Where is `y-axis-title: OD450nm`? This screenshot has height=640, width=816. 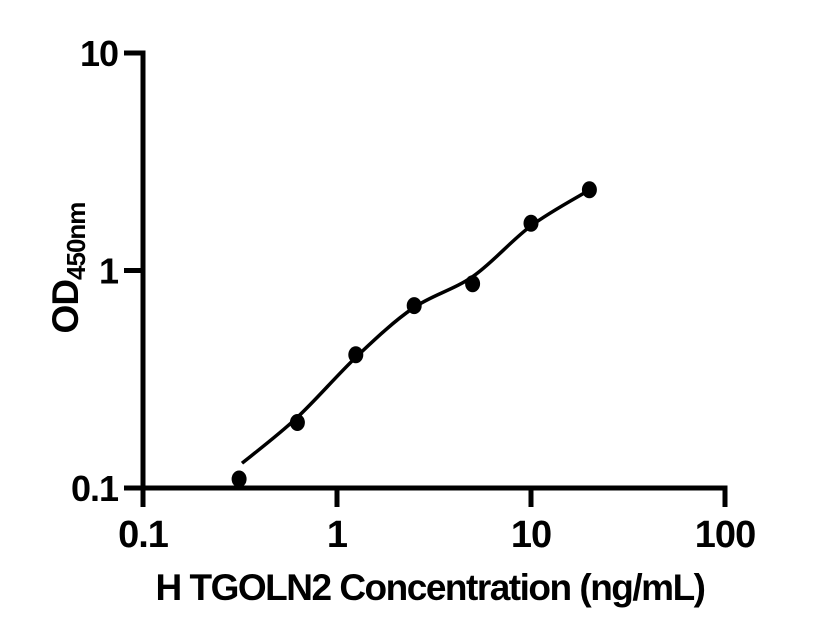 y-axis-title: OD450nm is located at coordinates (68, 268).